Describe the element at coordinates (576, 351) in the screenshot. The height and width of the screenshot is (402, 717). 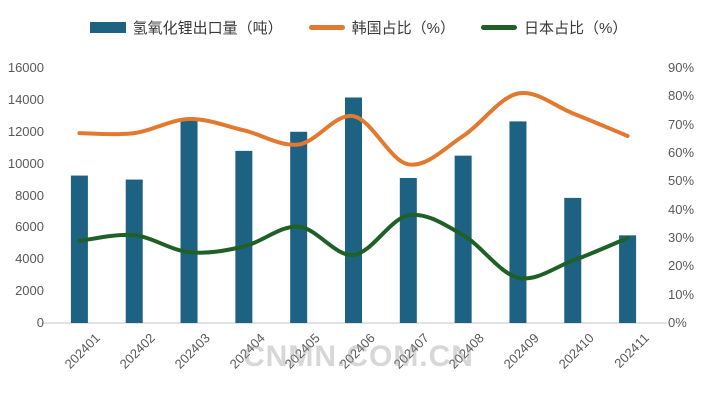
I see `x-axis-tick-202410: 202410` at that location.